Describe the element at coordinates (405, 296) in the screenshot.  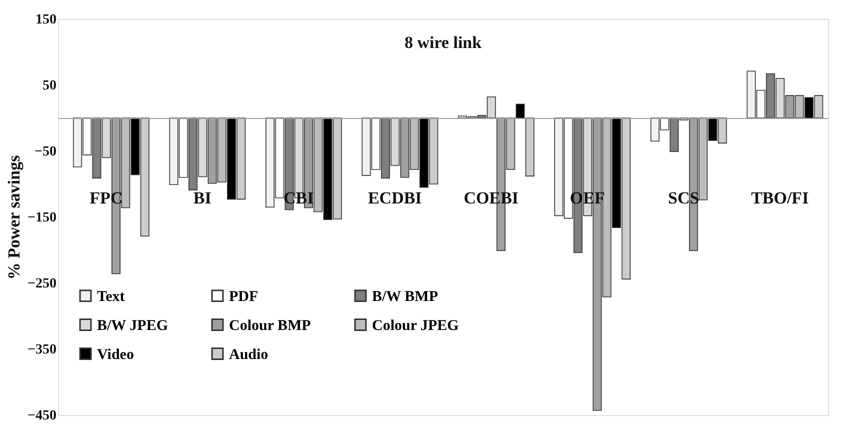
I see `legend-label: B/W BMP` at that location.